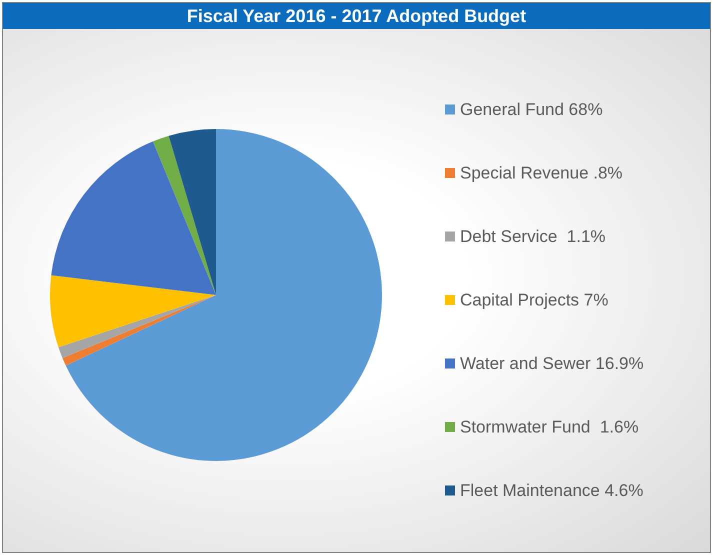 This screenshot has height=555, width=713. Describe the element at coordinates (541, 173) in the screenshot. I see `legend-label: Special Revenue .8%` at that location.